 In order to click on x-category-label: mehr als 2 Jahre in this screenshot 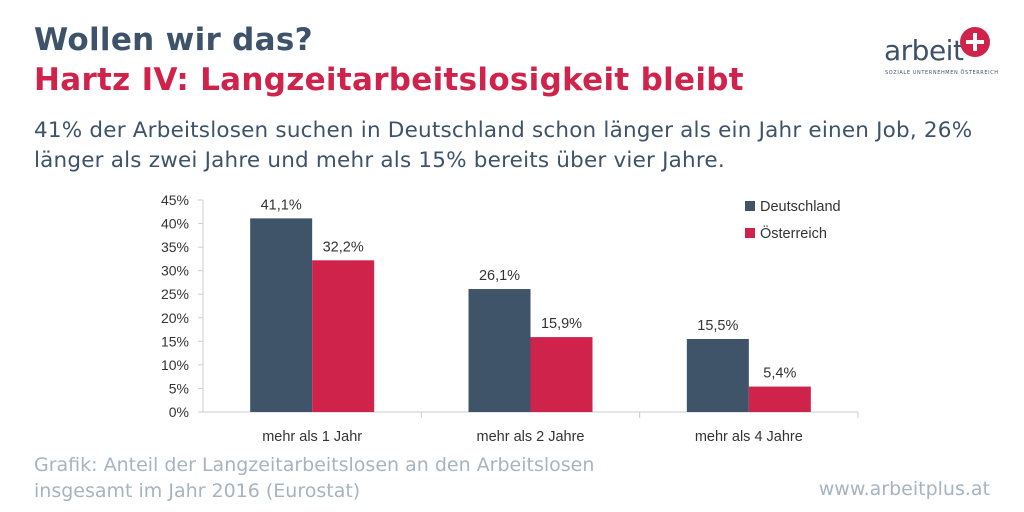, I will do `click(531, 437)`.